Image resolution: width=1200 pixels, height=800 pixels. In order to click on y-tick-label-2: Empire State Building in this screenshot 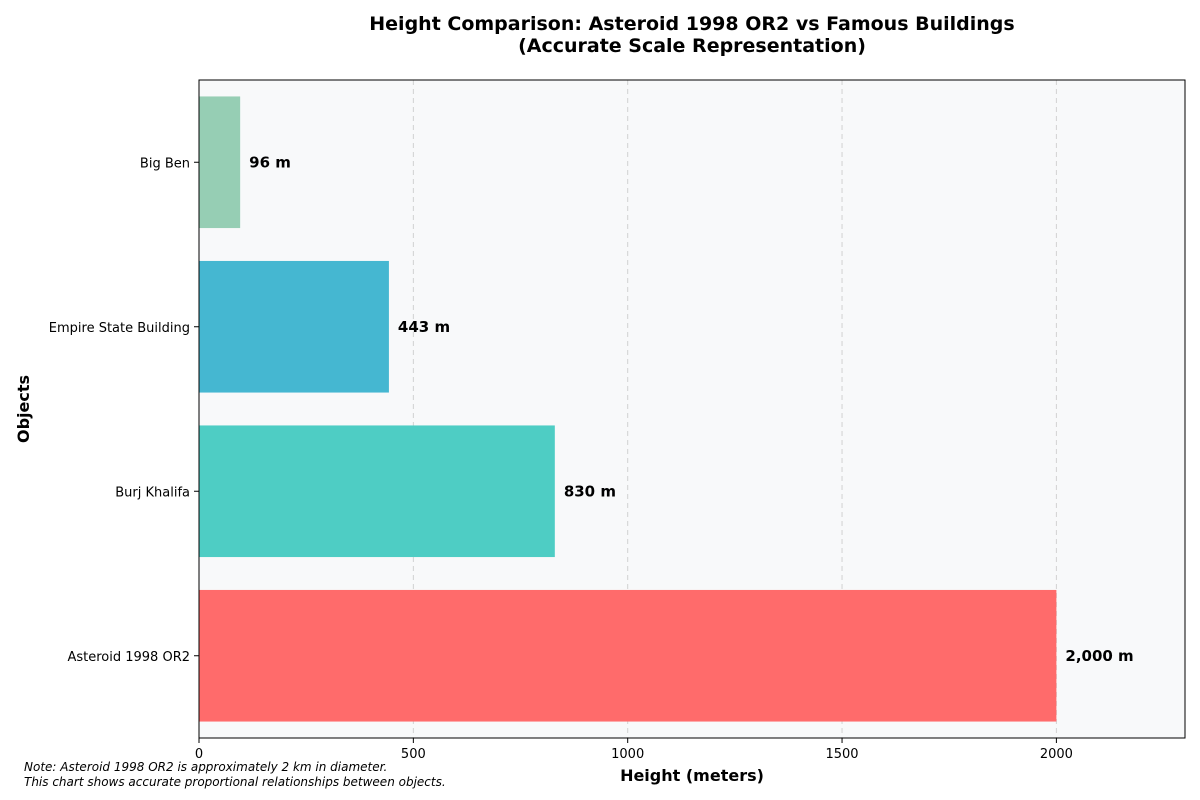, I will do `click(119, 328)`.